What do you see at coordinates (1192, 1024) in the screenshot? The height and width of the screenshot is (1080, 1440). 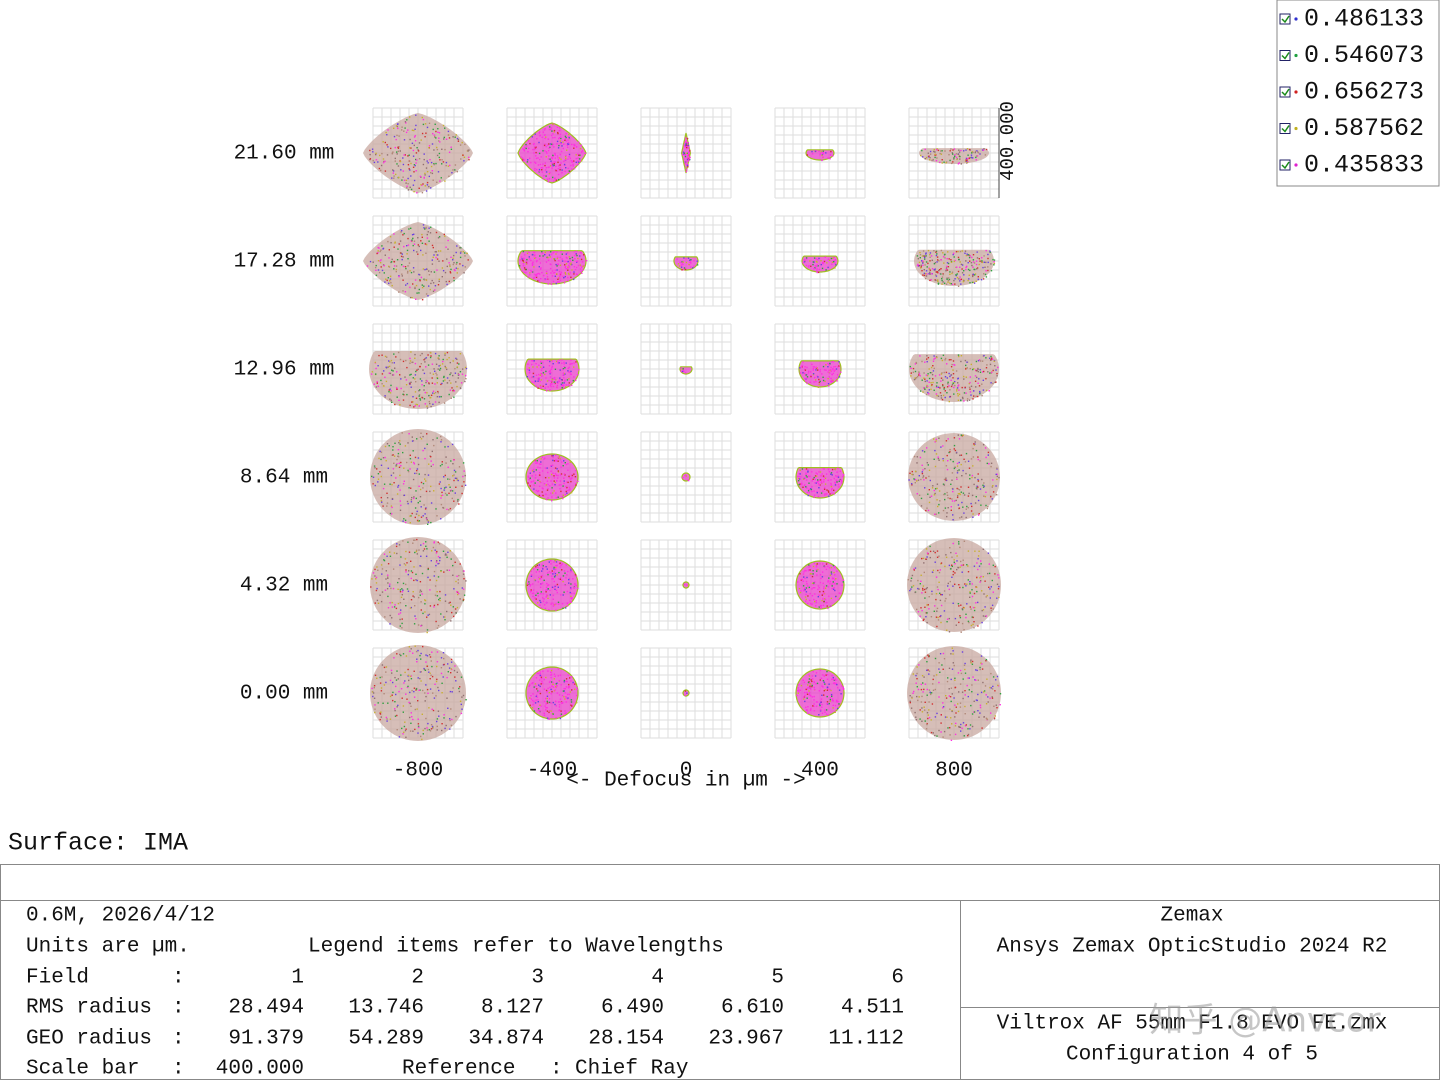 I see `footer-file: Viltrox AF 55mm F1.8 EVO FE.zmx` at bounding box center [1192, 1024].